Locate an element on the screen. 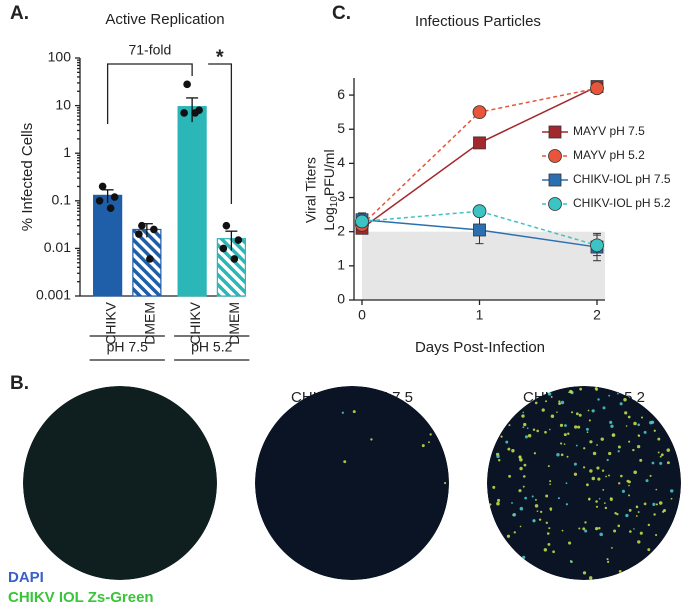 The height and width of the screenshot is (611, 700). legend-label: DAPI is located at coordinates (26, 577).